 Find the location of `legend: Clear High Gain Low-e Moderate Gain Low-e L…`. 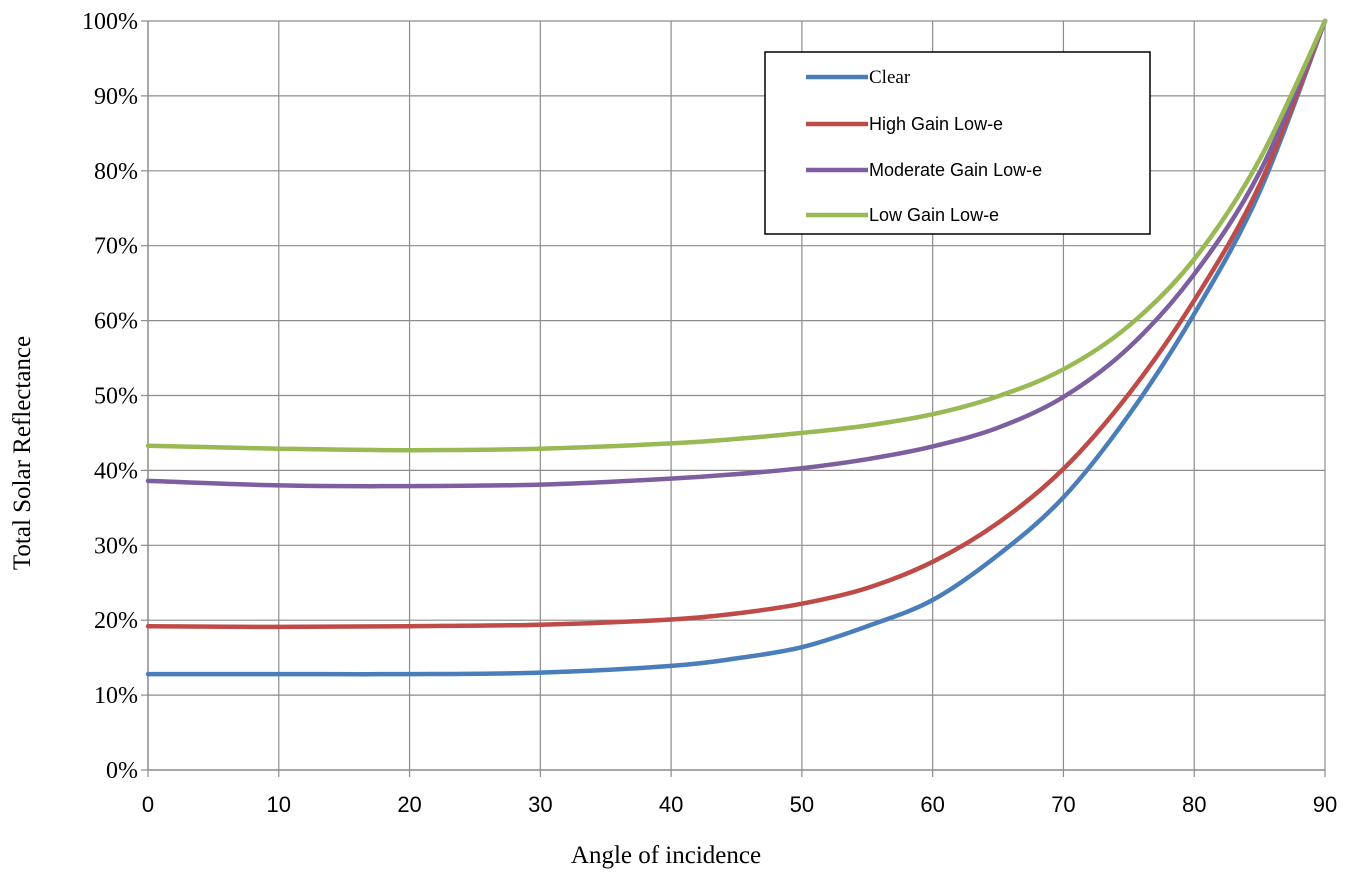

legend: Clear High Gain Low-e Moderate Gain Low-e L… is located at coordinates (957, 143).